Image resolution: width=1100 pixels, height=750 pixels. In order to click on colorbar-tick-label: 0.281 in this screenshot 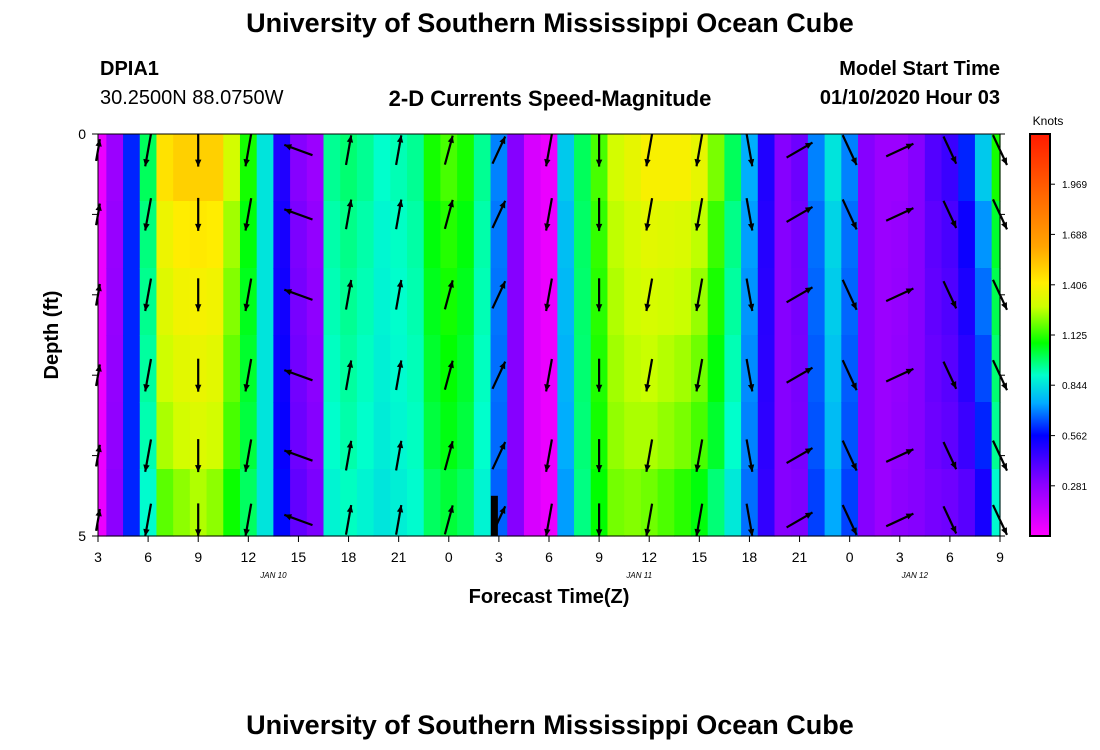, I will do `click(1074, 487)`.